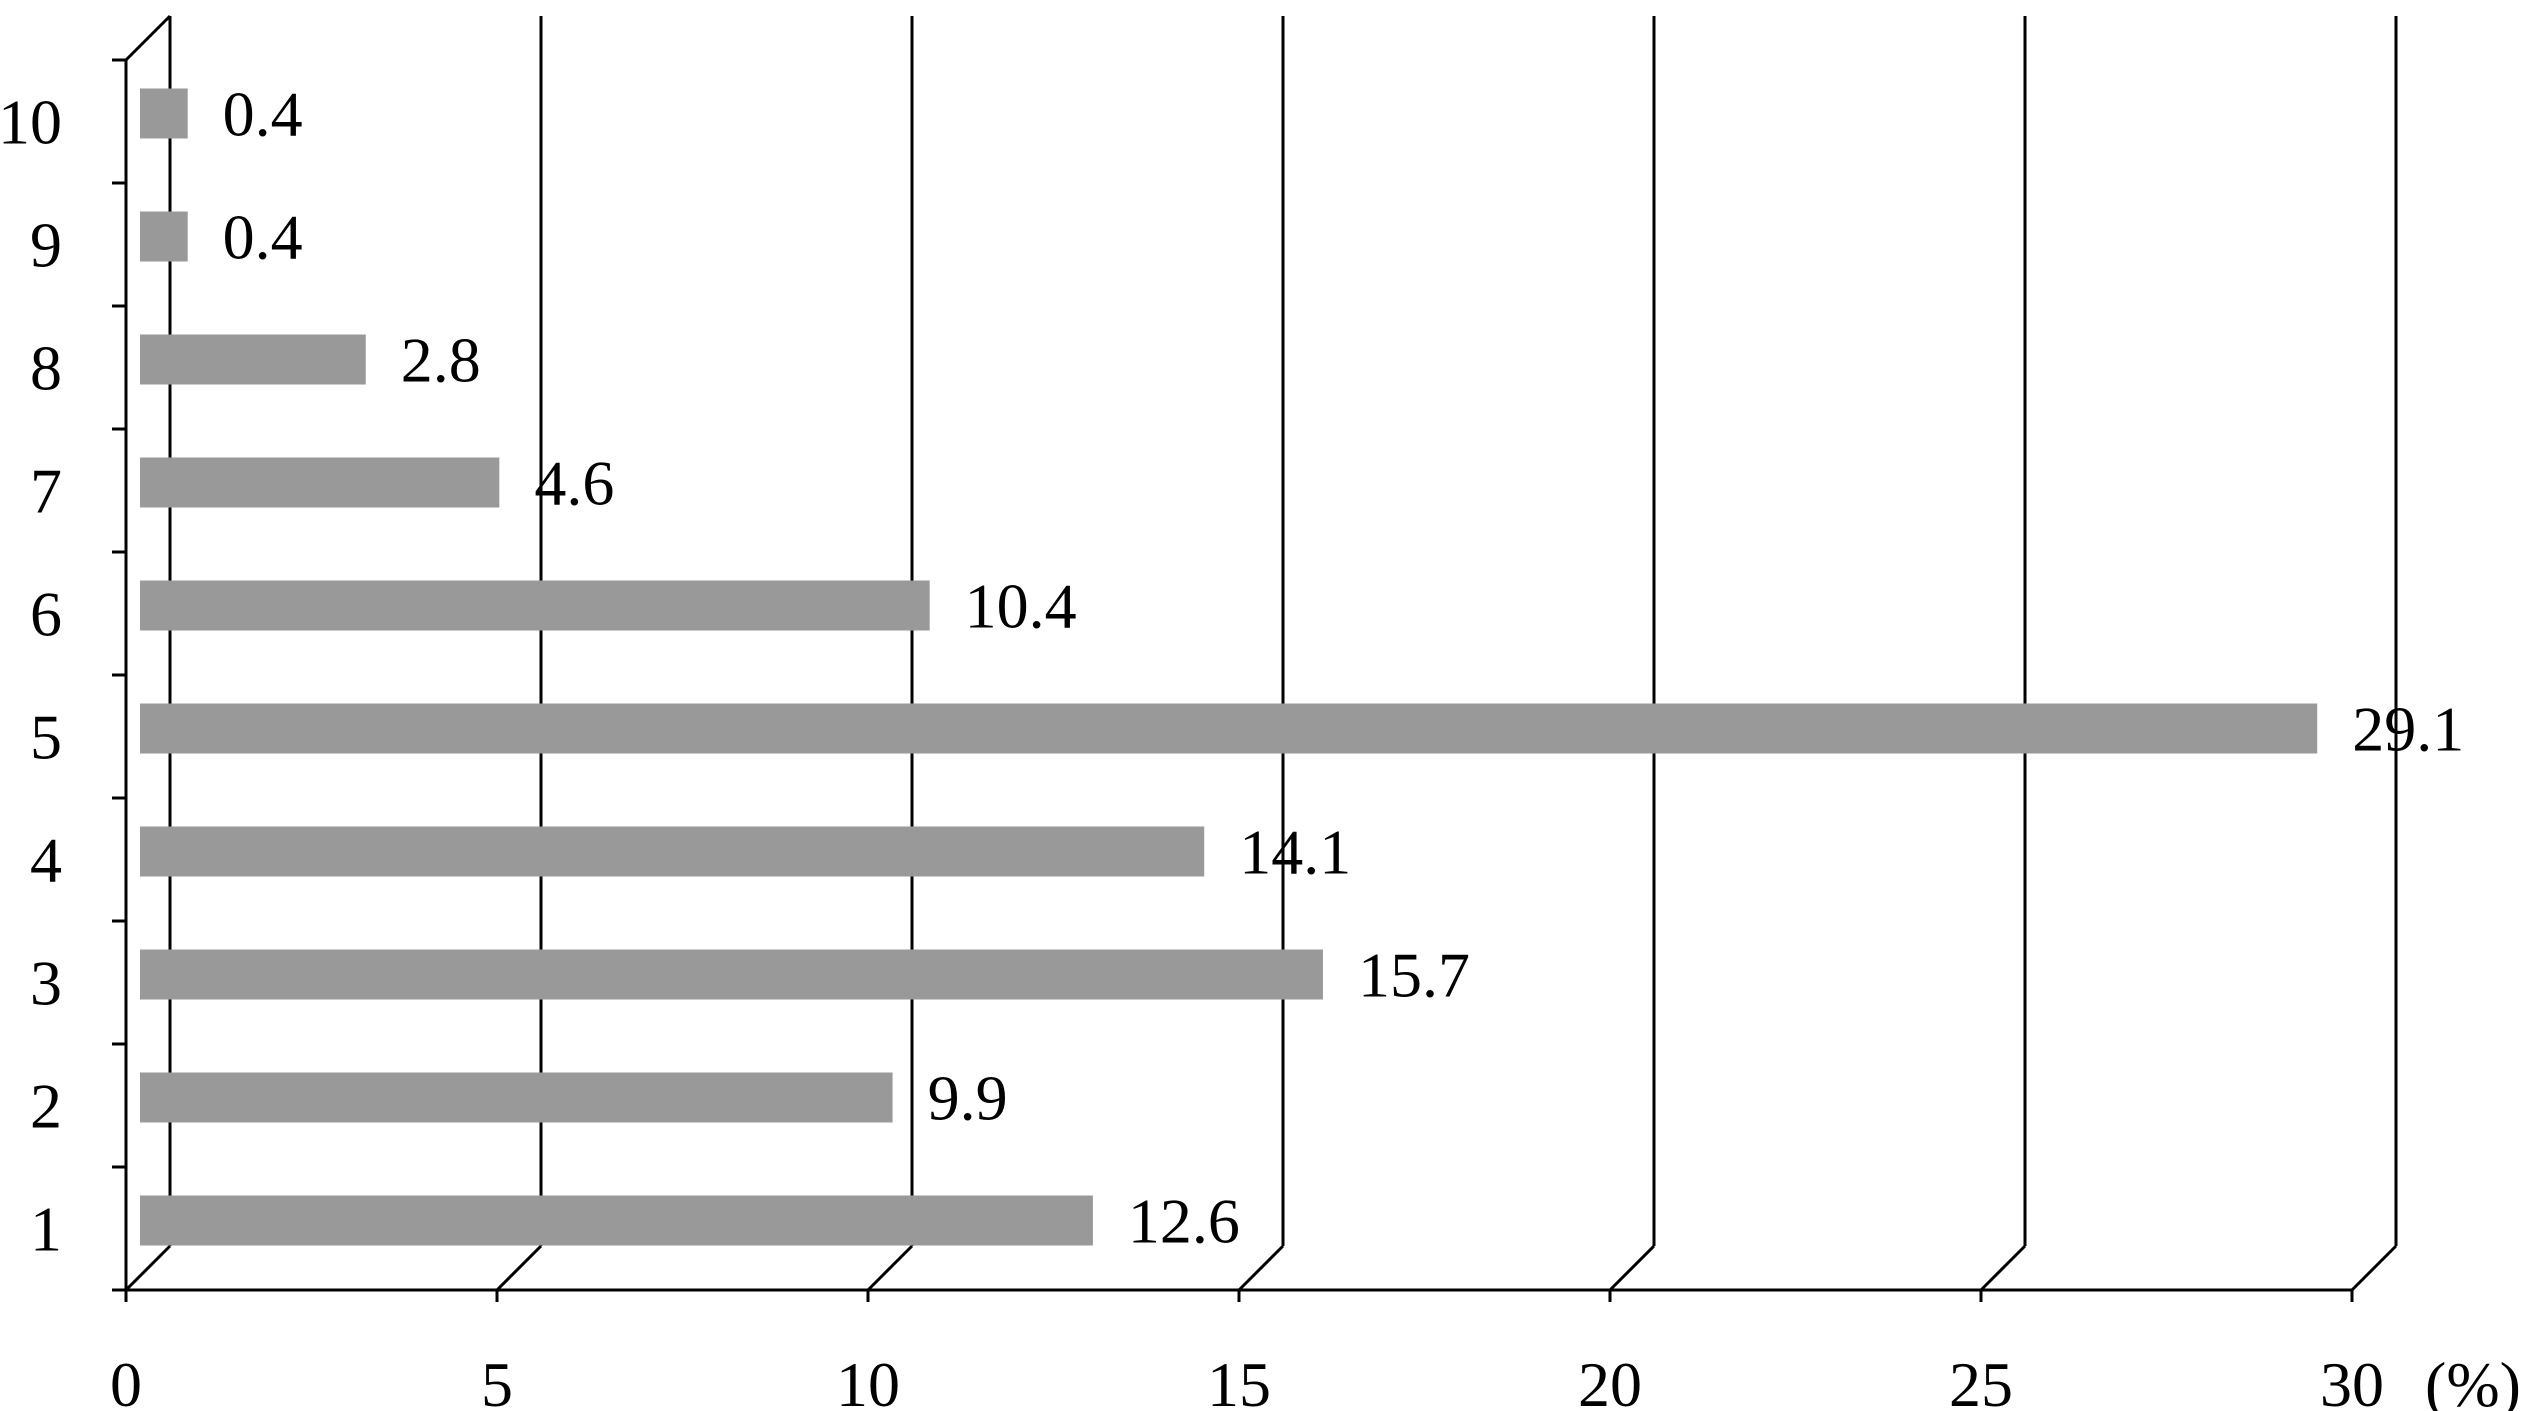  Describe the element at coordinates (968, 1098) in the screenshot. I see `data-label-2: 9.9` at that location.